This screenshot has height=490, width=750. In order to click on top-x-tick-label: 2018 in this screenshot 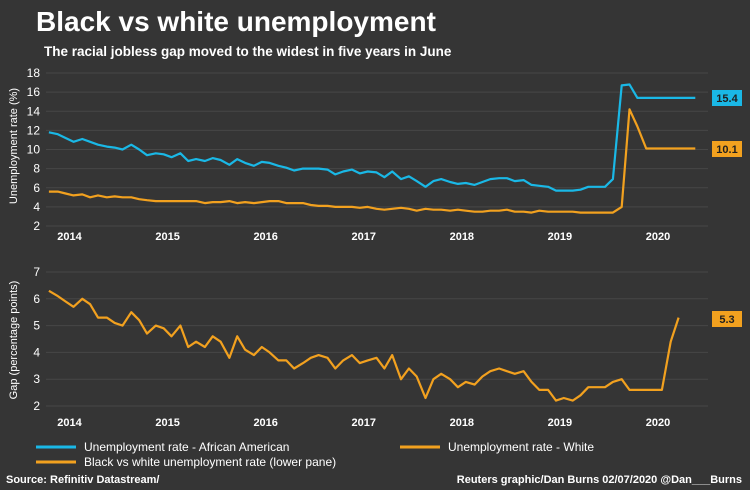, I will do `click(462, 237)`.